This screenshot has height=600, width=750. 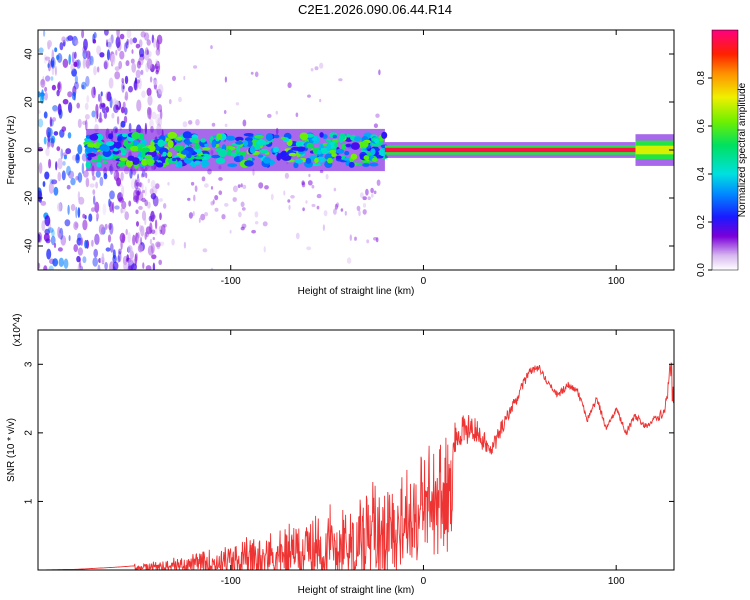 I want to click on y-tick-label: 1, so click(x=29, y=501).